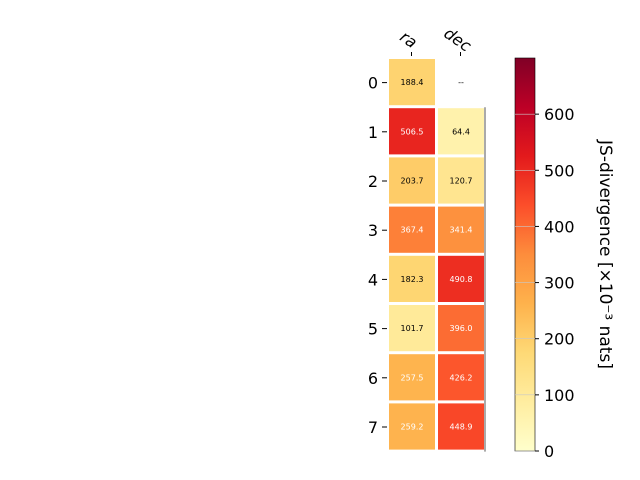  What do you see at coordinates (373, 132) in the screenshot?
I see `row-label-1: 1` at bounding box center [373, 132].